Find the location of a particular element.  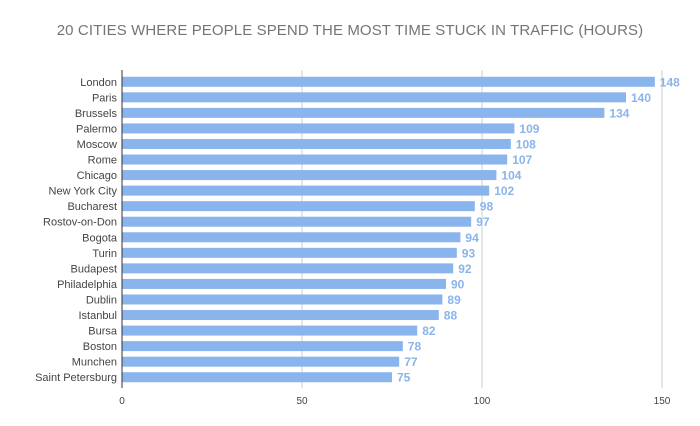

data-label: 134 is located at coordinates (619, 113).